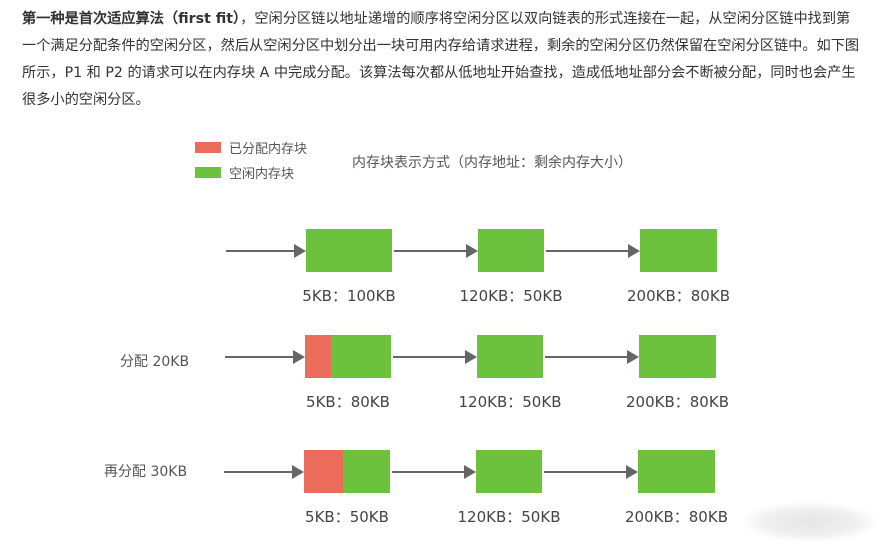  I want to click on block-label: 5KB：100KB, so click(349, 296).